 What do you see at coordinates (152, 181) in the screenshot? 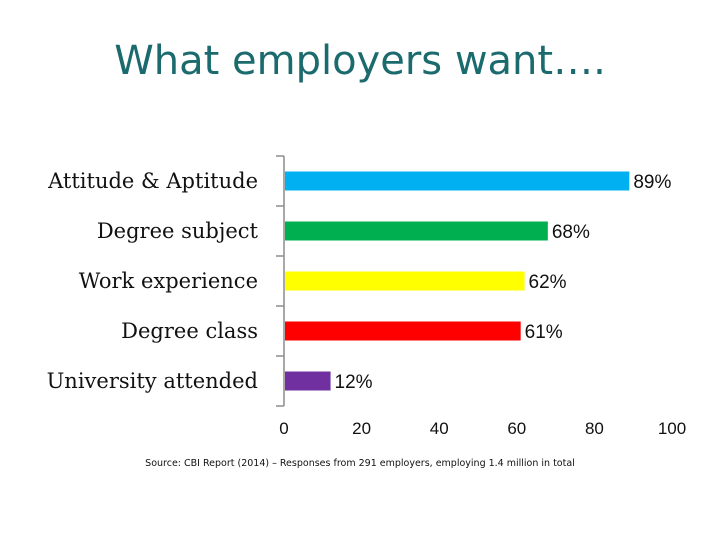
I see `category-label: Attitude & Aptitude` at bounding box center [152, 181].